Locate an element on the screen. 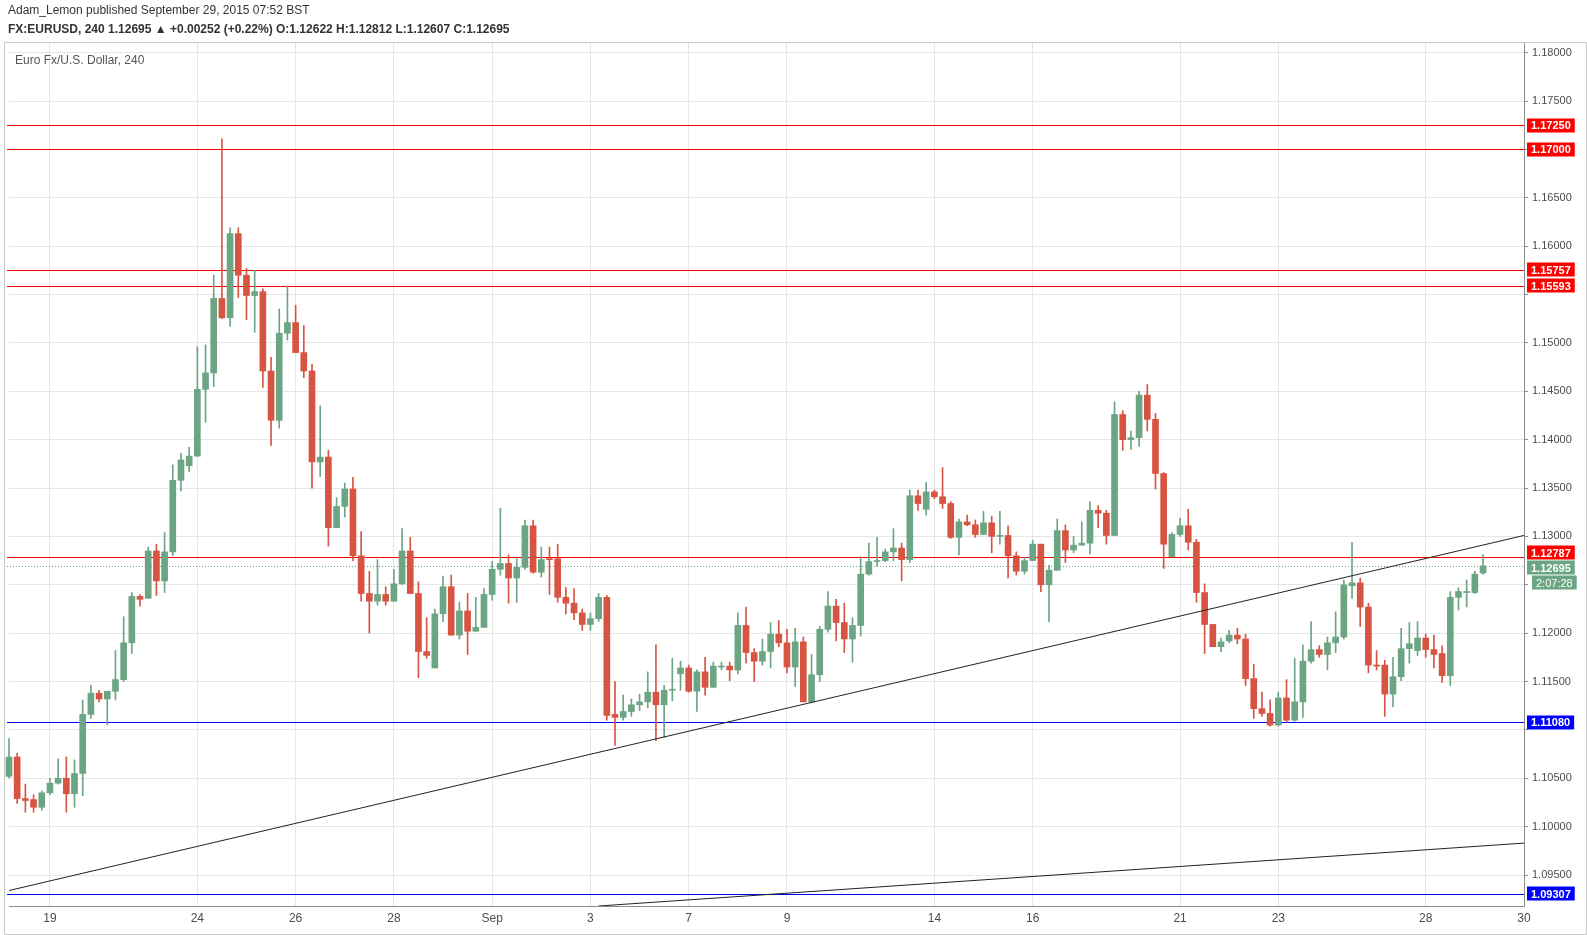 This screenshot has width=1587, height=935. ref-line-label: 1.09307 is located at coordinates (1551, 893).